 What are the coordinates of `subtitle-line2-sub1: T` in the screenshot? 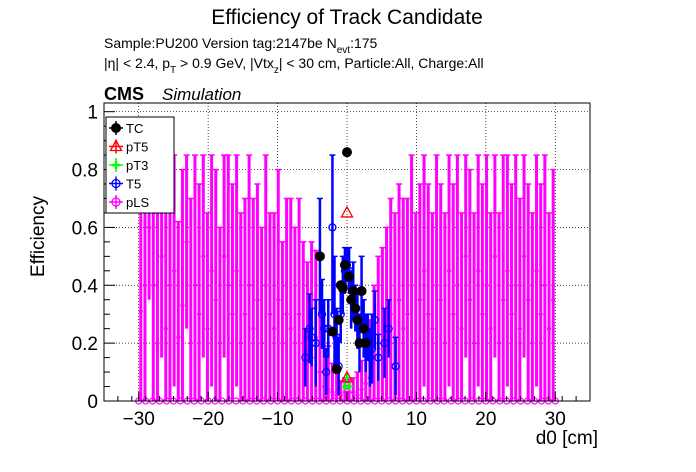 It's located at (173, 70).